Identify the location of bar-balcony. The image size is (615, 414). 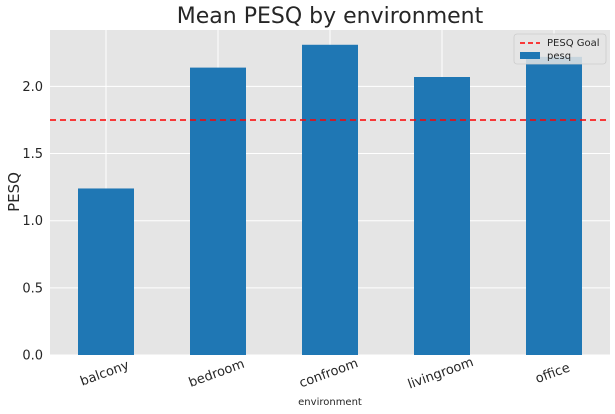
(106, 271).